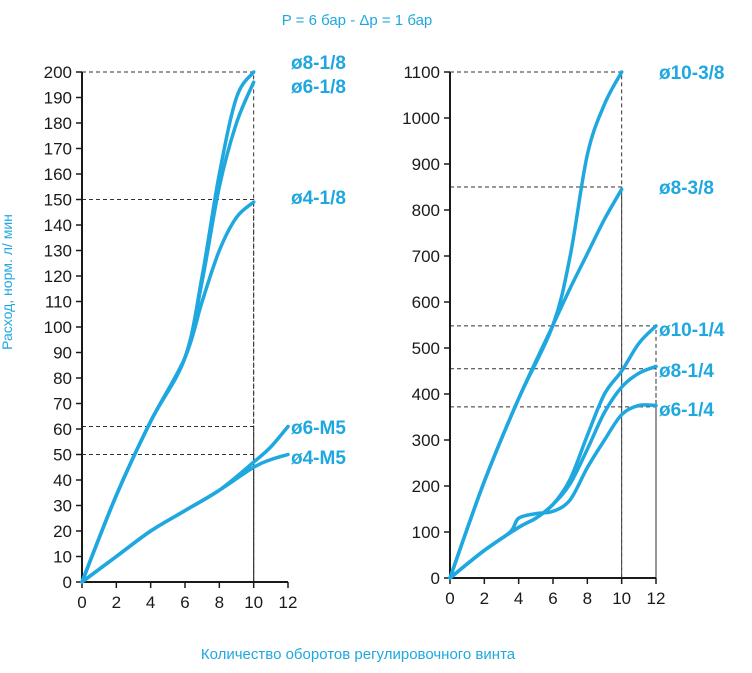 The width and height of the screenshot is (752, 673). Describe the element at coordinates (426, 348) in the screenshot. I see `y-tick-label: 500` at that location.